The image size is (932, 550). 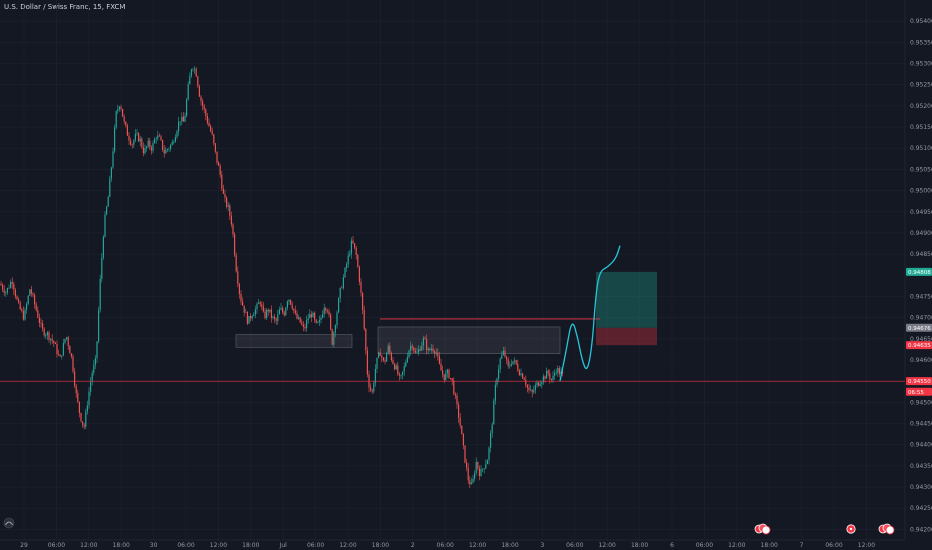 What do you see at coordinates (413, 545) in the screenshot?
I see `x-tick-label: 2` at bounding box center [413, 545].